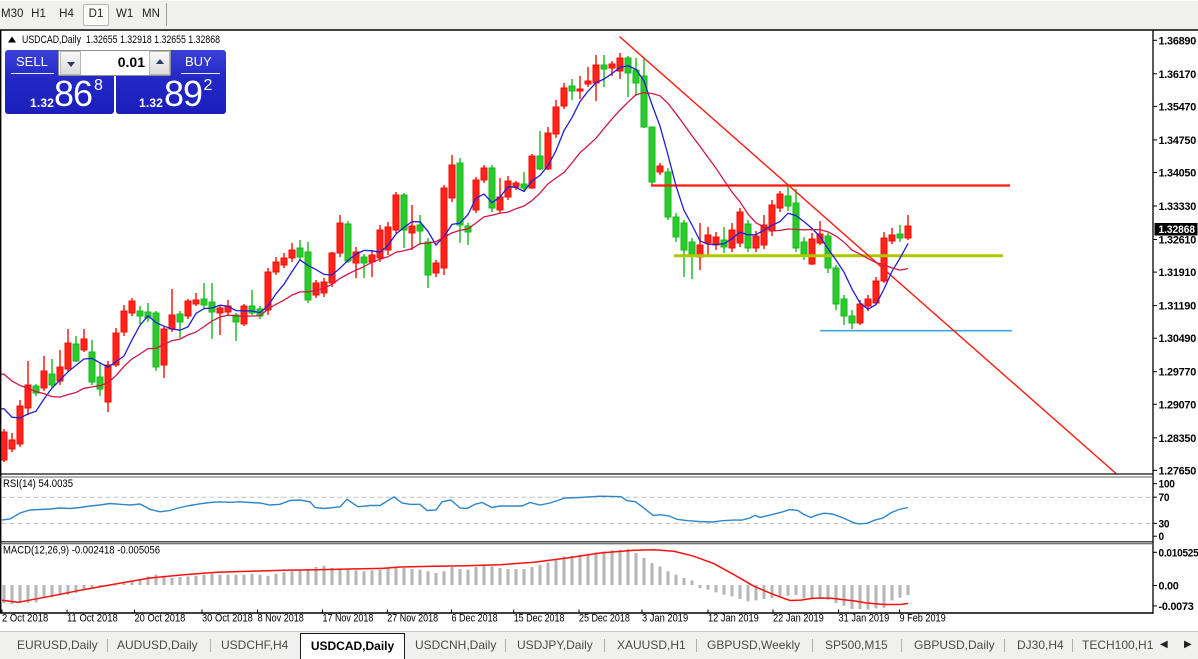  What do you see at coordinates (475, 619) in the screenshot?
I see `svg-text: 6 Dec 2018` at bounding box center [475, 619].